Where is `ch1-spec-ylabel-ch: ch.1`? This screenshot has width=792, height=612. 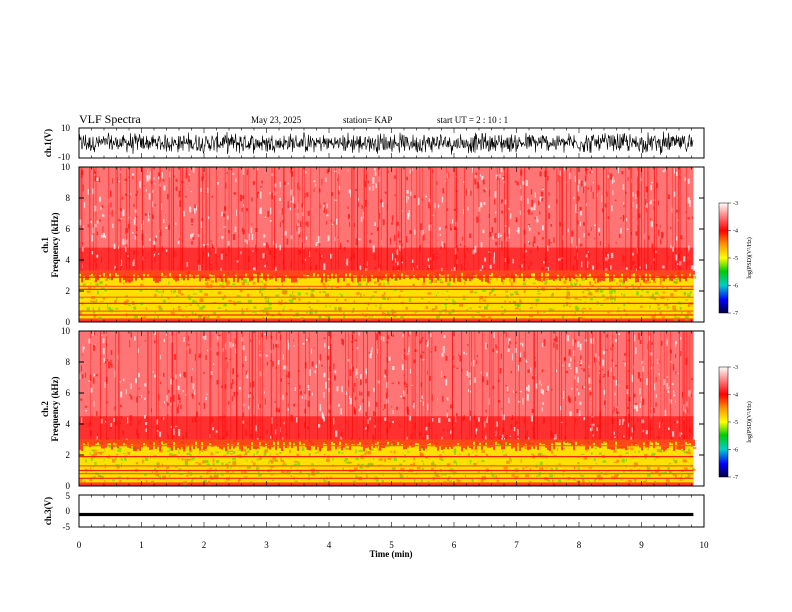 ch1-spec-ylabel-ch: ch.1 is located at coordinates (45, 245).